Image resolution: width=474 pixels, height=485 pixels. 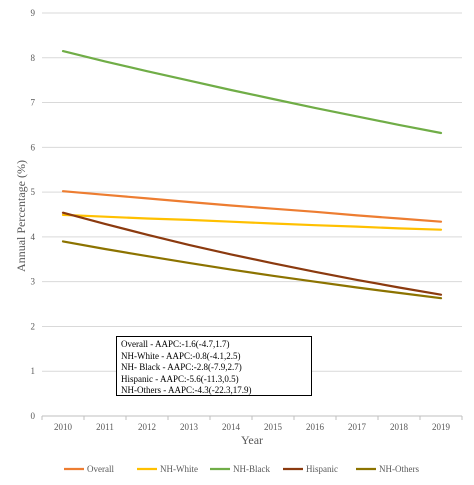 I want to click on annotation-line-nh-white: NH-White - AAPC:-0.8(-4.1,2.5), so click(x=181, y=355).